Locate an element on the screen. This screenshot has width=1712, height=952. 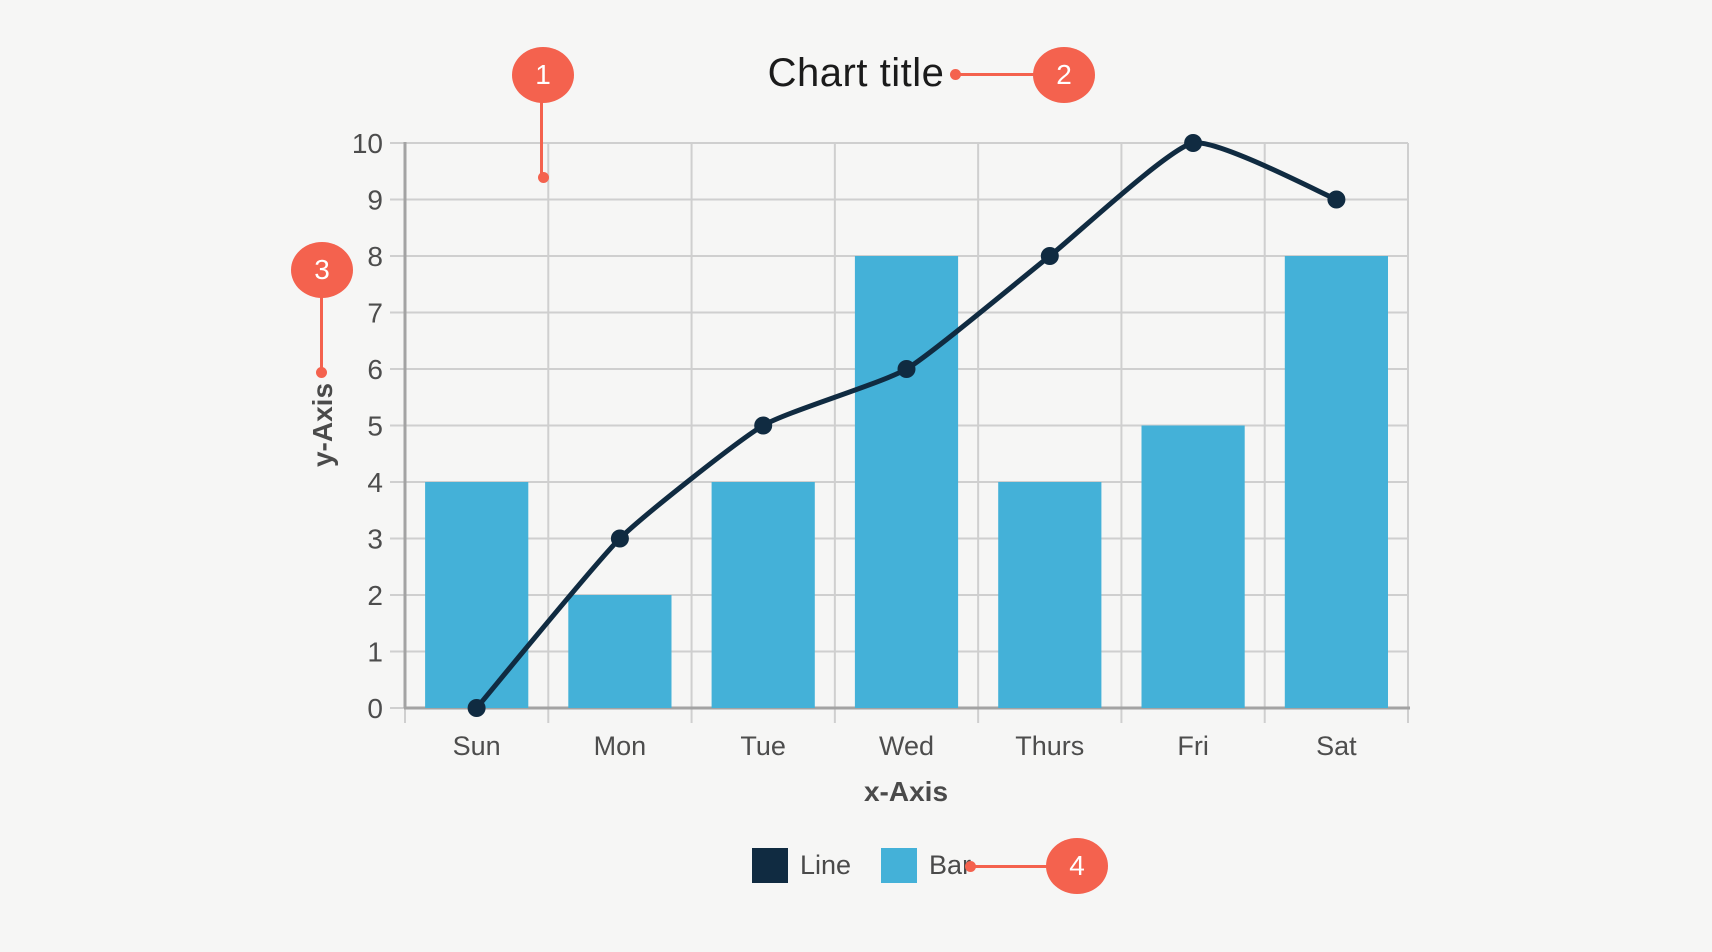
y-tick-label: 7 is located at coordinates (375, 313).